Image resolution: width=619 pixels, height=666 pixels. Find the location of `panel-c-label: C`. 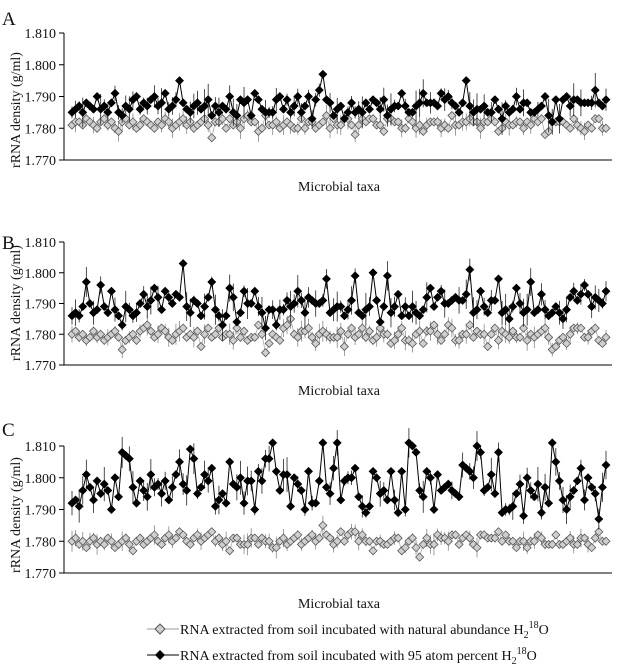

panel-c-label: C is located at coordinates (8, 430).